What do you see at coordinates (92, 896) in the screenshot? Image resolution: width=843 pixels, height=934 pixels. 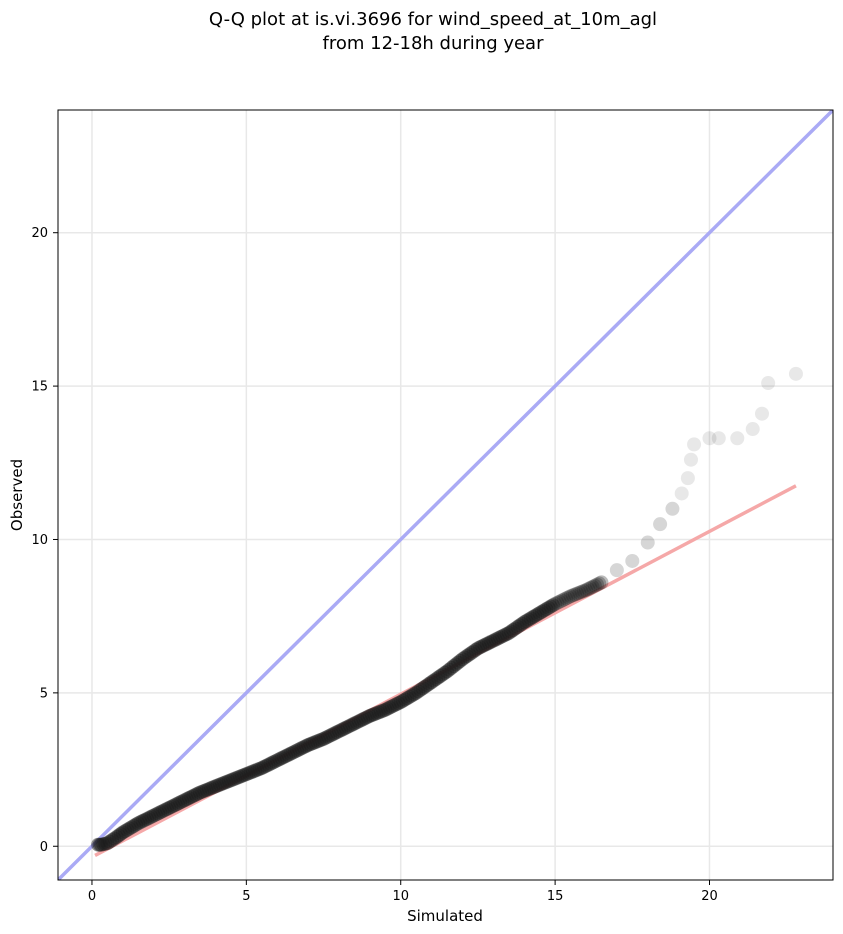 I see `x-tick-label: 0` at bounding box center [92, 896].